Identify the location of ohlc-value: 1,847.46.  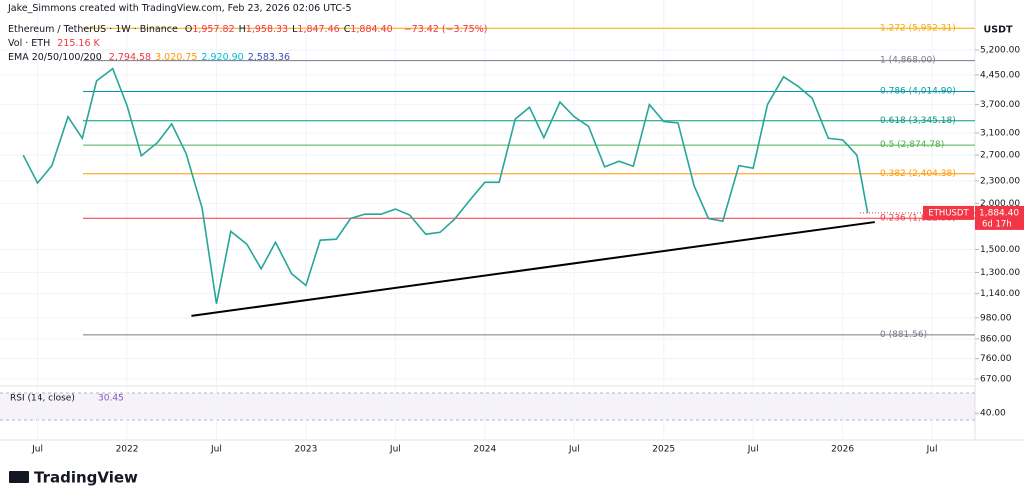
(318, 29).